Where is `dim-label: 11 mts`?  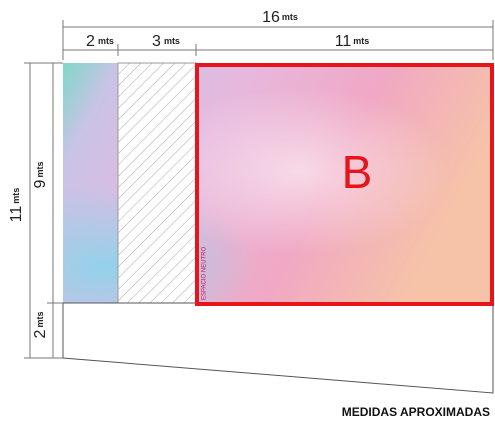 dim-label: 11 mts is located at coordinates (16, 205).